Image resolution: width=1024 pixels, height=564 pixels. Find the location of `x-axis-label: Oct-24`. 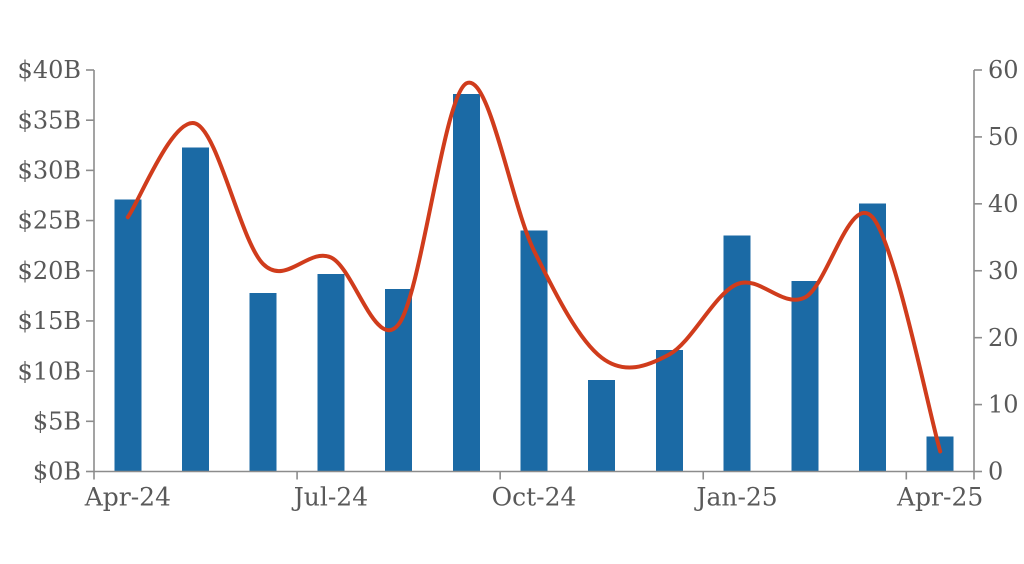

x-axis-label: Oct-24 is located at coordinates (534, 497).